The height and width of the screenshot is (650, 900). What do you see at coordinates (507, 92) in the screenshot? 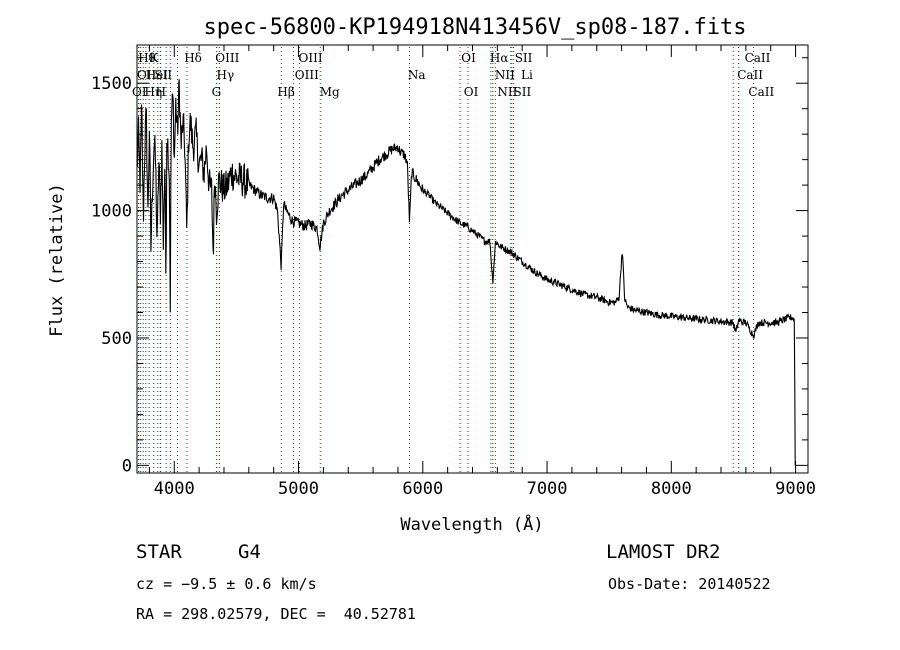
I see `line-label-top_row3-7: NII` at bounding box center [507, 92].